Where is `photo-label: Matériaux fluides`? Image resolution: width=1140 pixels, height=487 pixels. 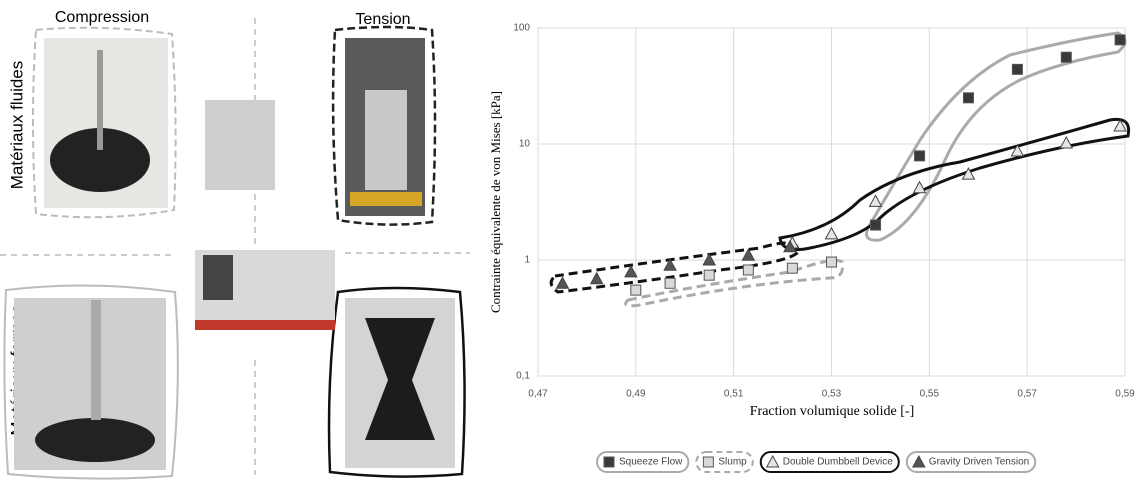 photo-label: Matériaux fluides is located at coordinates (16, 125).